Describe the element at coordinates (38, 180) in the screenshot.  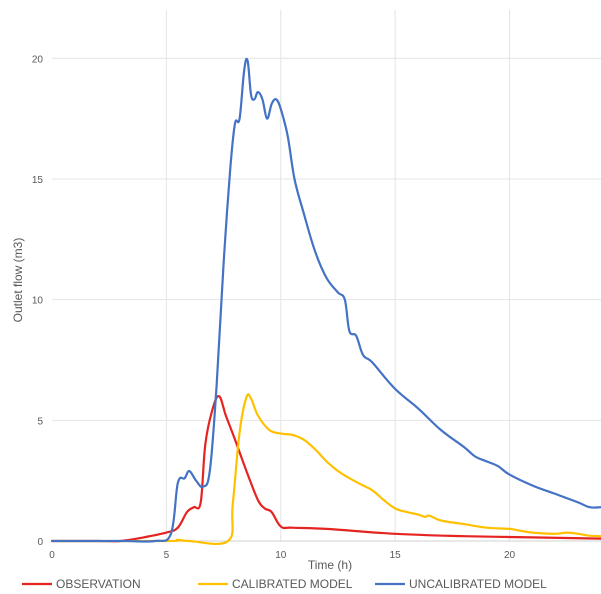
I see `y-tick-label: 15` at that location.